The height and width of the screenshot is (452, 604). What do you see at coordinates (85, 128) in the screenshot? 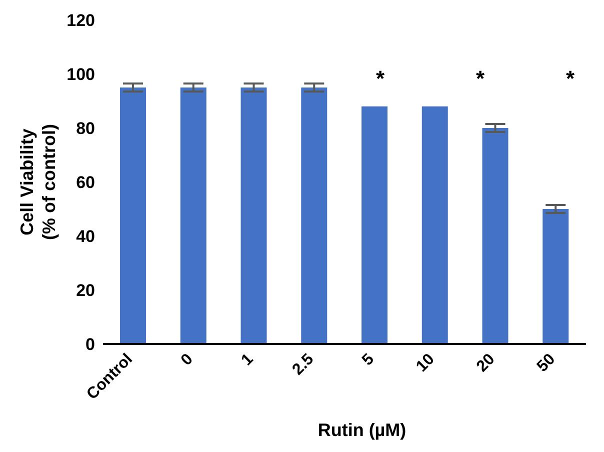
I see `y-tick-label: 80` at bounding box center [85, 128].